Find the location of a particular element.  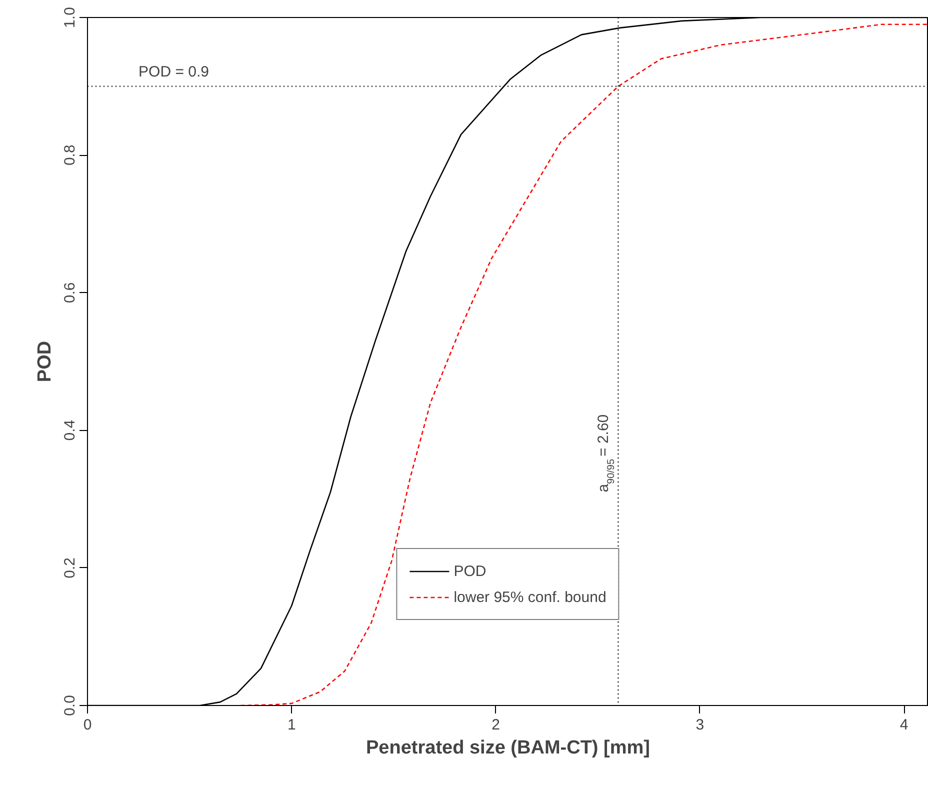

x-axis-title: Penetrated size (BAM-CT) [mm] is located at coordinates (508, 748).